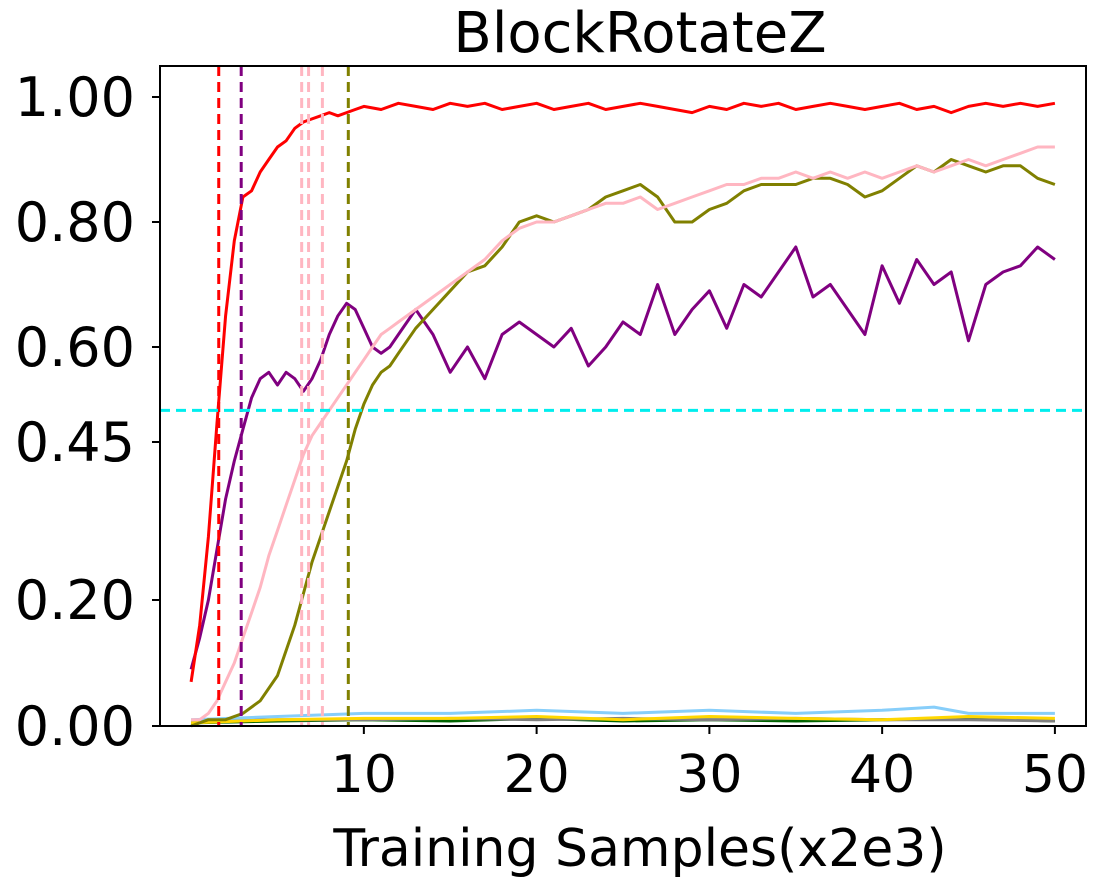 This screenshot has height=877, width=1116. What do you see at coordinates (75, 442) in the screenshot?
I see `y-tick-label-3: 0.45` at bounding box center [75, 442].